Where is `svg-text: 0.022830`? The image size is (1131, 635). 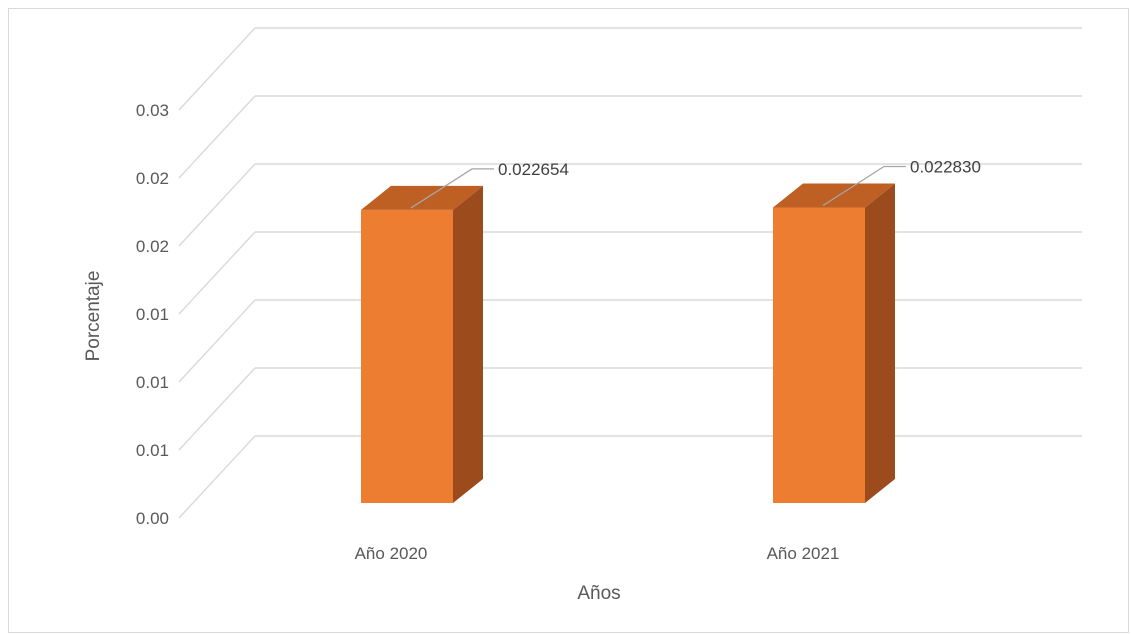
svg-text: 0.022830 is located at coordinates (945, 167).